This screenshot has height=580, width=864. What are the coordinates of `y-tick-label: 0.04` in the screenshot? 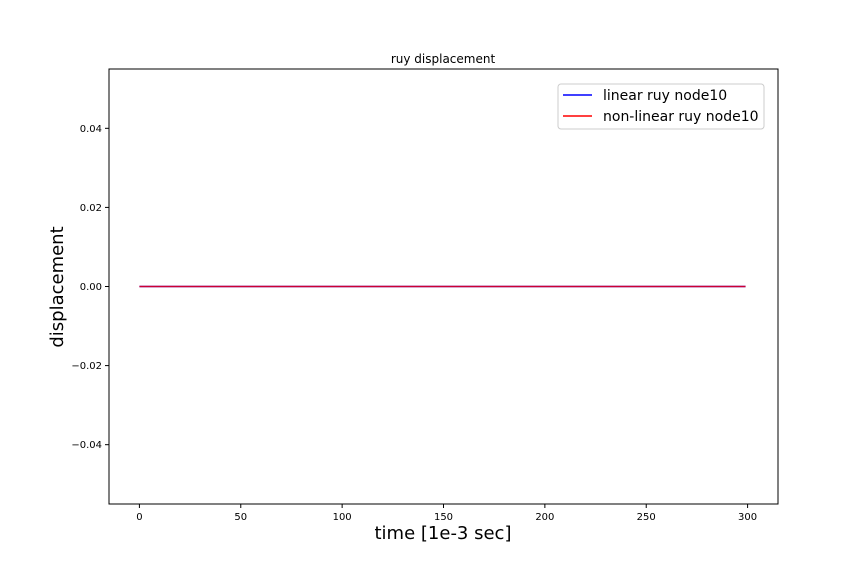 It's located at (91, 129).